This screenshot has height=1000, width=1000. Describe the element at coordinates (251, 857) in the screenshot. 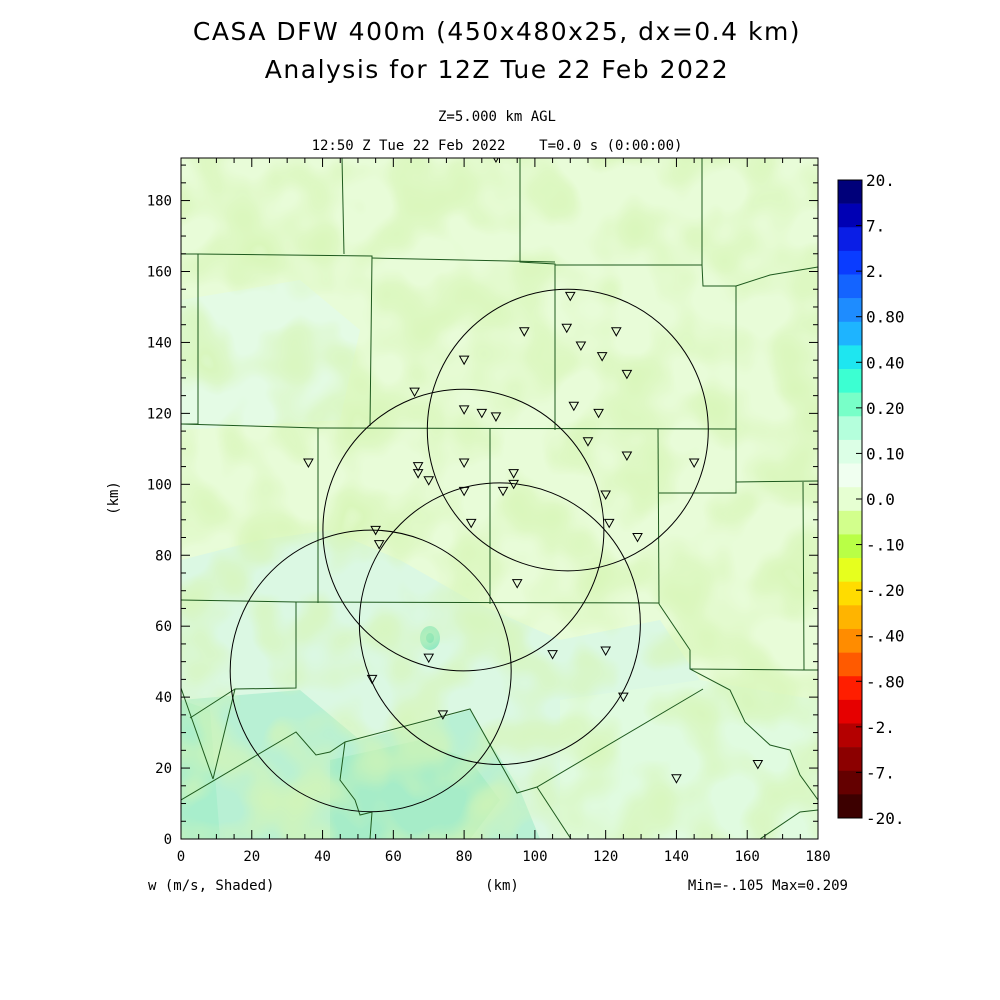

I see `x-tick-label: 20` at that location.